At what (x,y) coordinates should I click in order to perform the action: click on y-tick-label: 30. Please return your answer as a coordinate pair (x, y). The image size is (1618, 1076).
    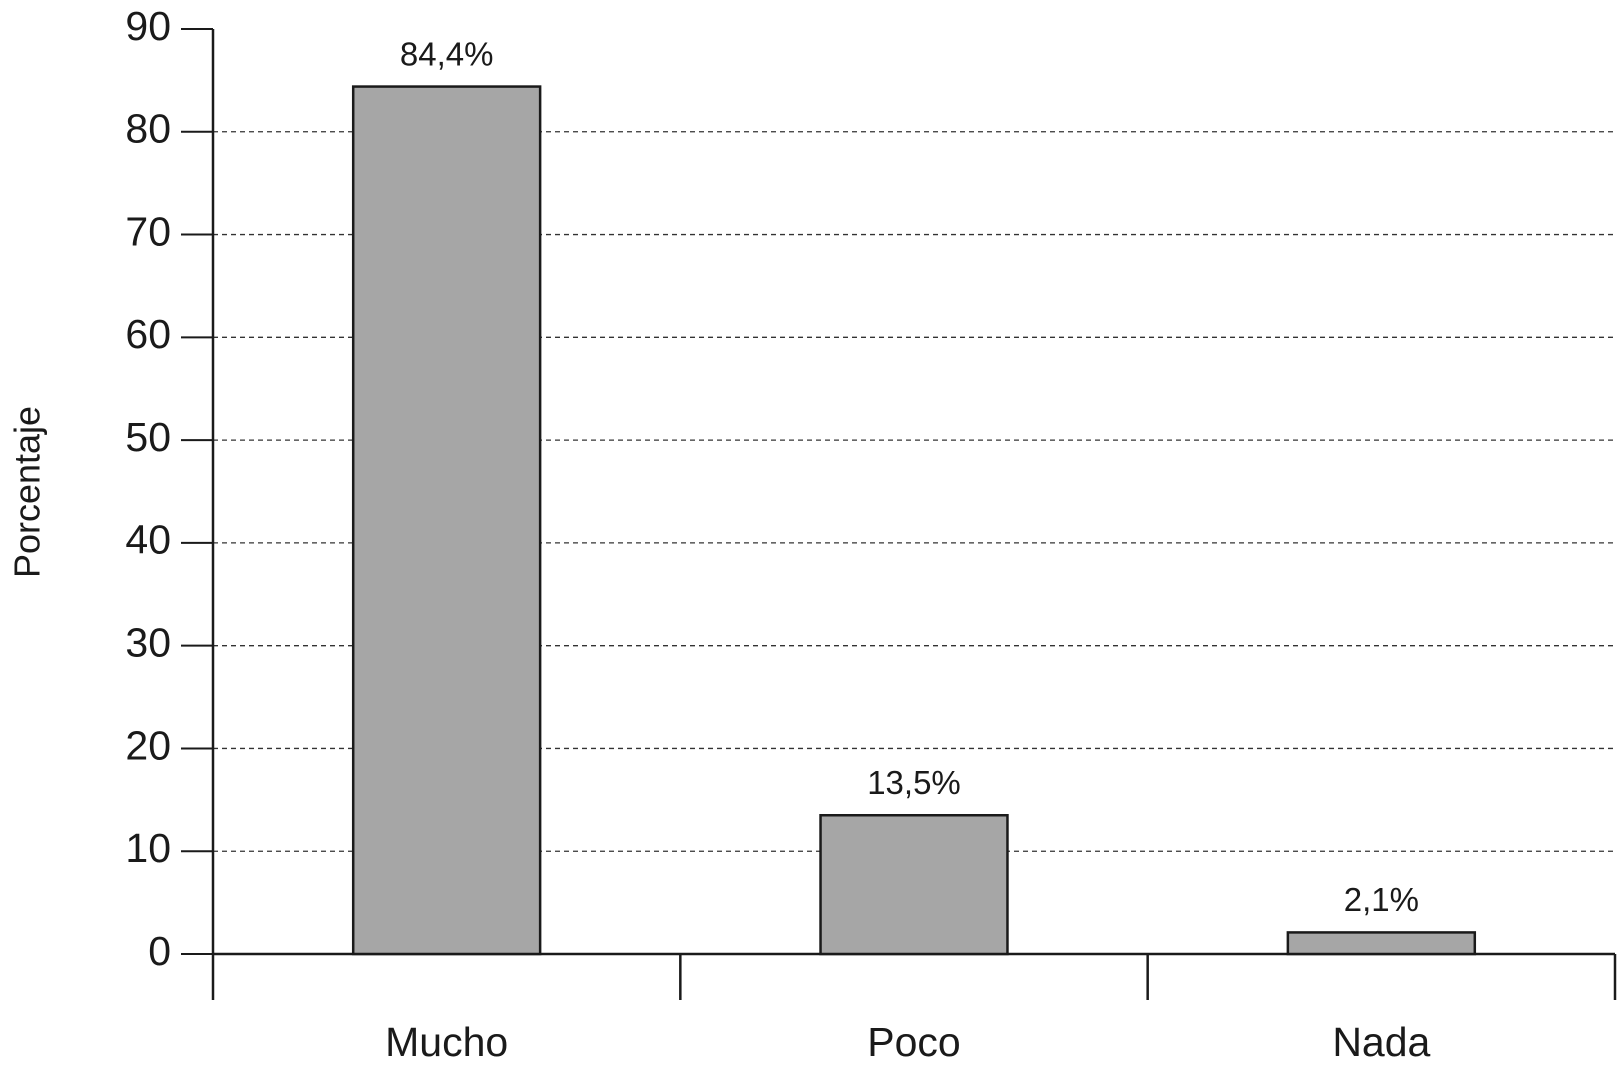
    Looking at the image, I should click on (148, 642).